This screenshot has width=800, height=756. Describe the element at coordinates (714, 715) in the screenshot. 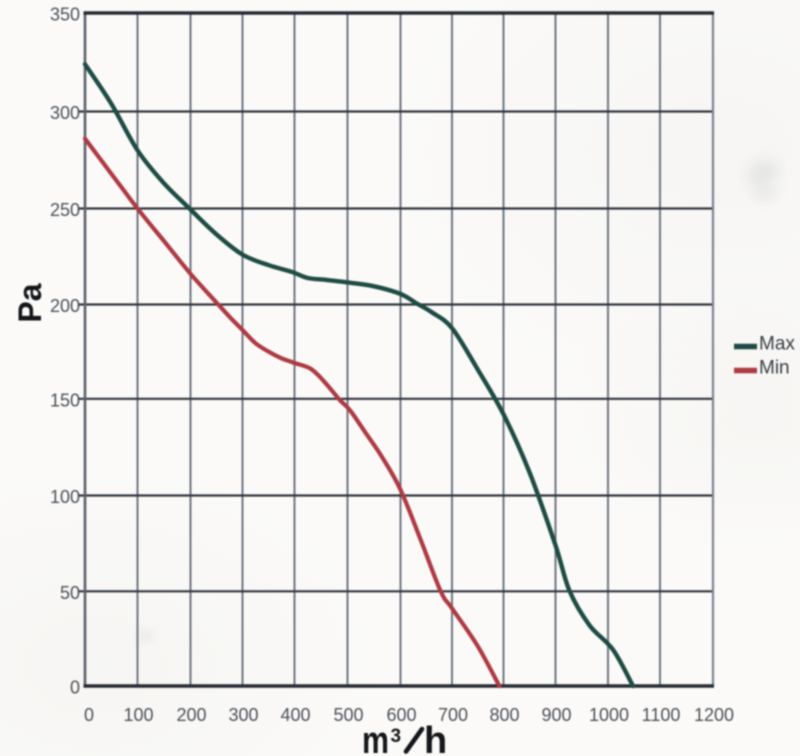

I see `svg-text: 1200` at that location.